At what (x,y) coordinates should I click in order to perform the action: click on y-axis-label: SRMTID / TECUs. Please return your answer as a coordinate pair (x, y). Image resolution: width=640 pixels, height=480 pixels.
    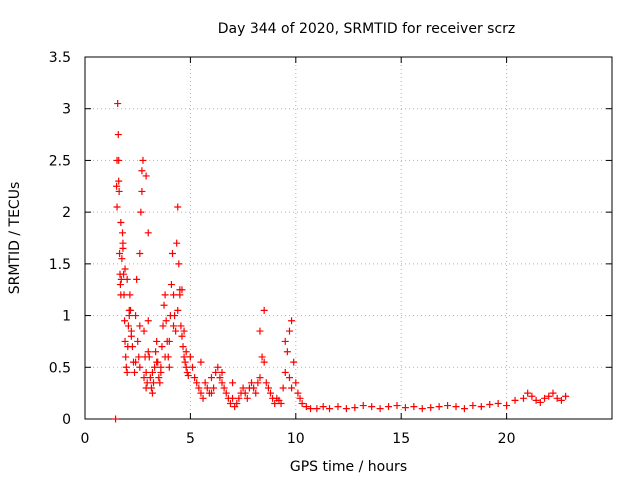
    Looking at the image, I should click on (15, 238).